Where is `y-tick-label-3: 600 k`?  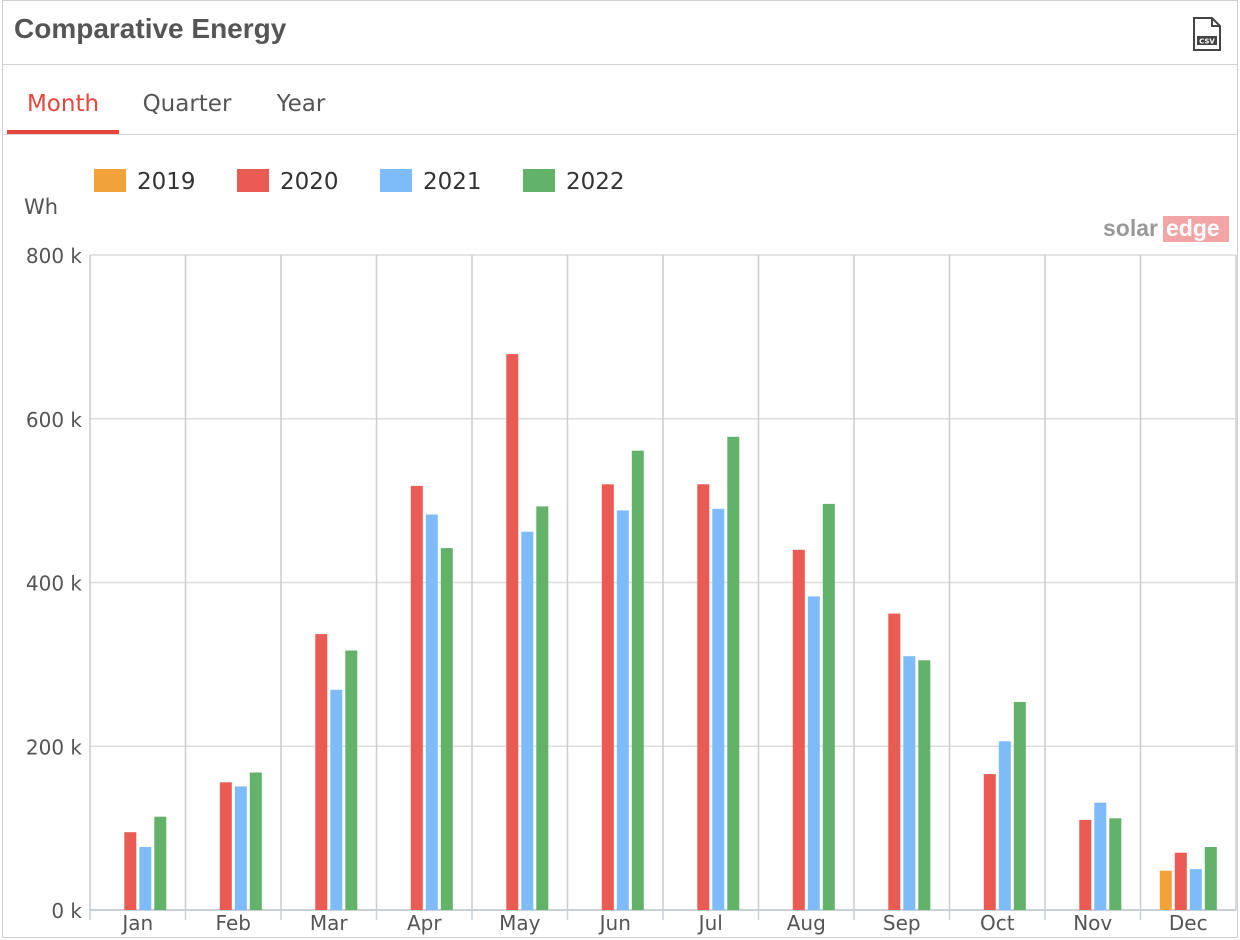
y-tick-label-3: 600 k is located at coordinates (54, 420).